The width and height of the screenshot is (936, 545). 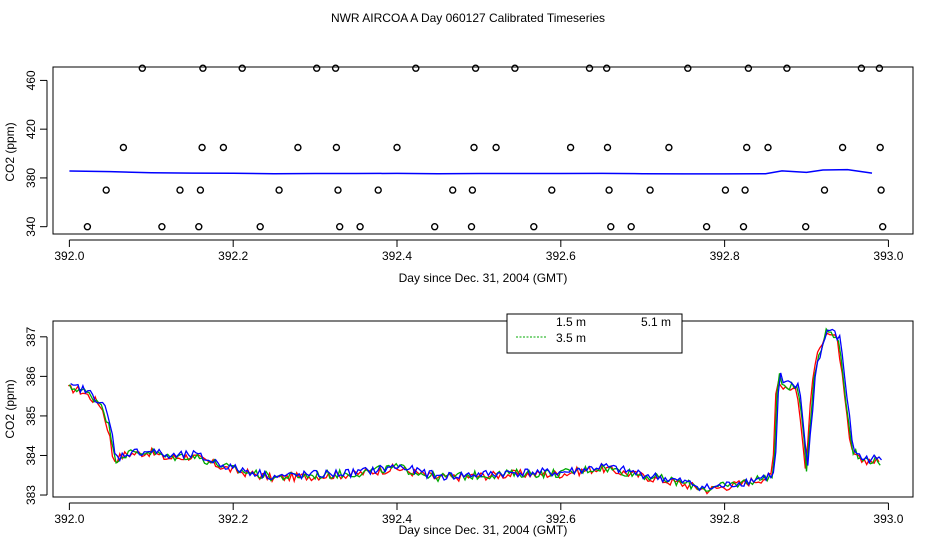 I want to click on x-tick-label: 392.8, so click(x=725, y=256).